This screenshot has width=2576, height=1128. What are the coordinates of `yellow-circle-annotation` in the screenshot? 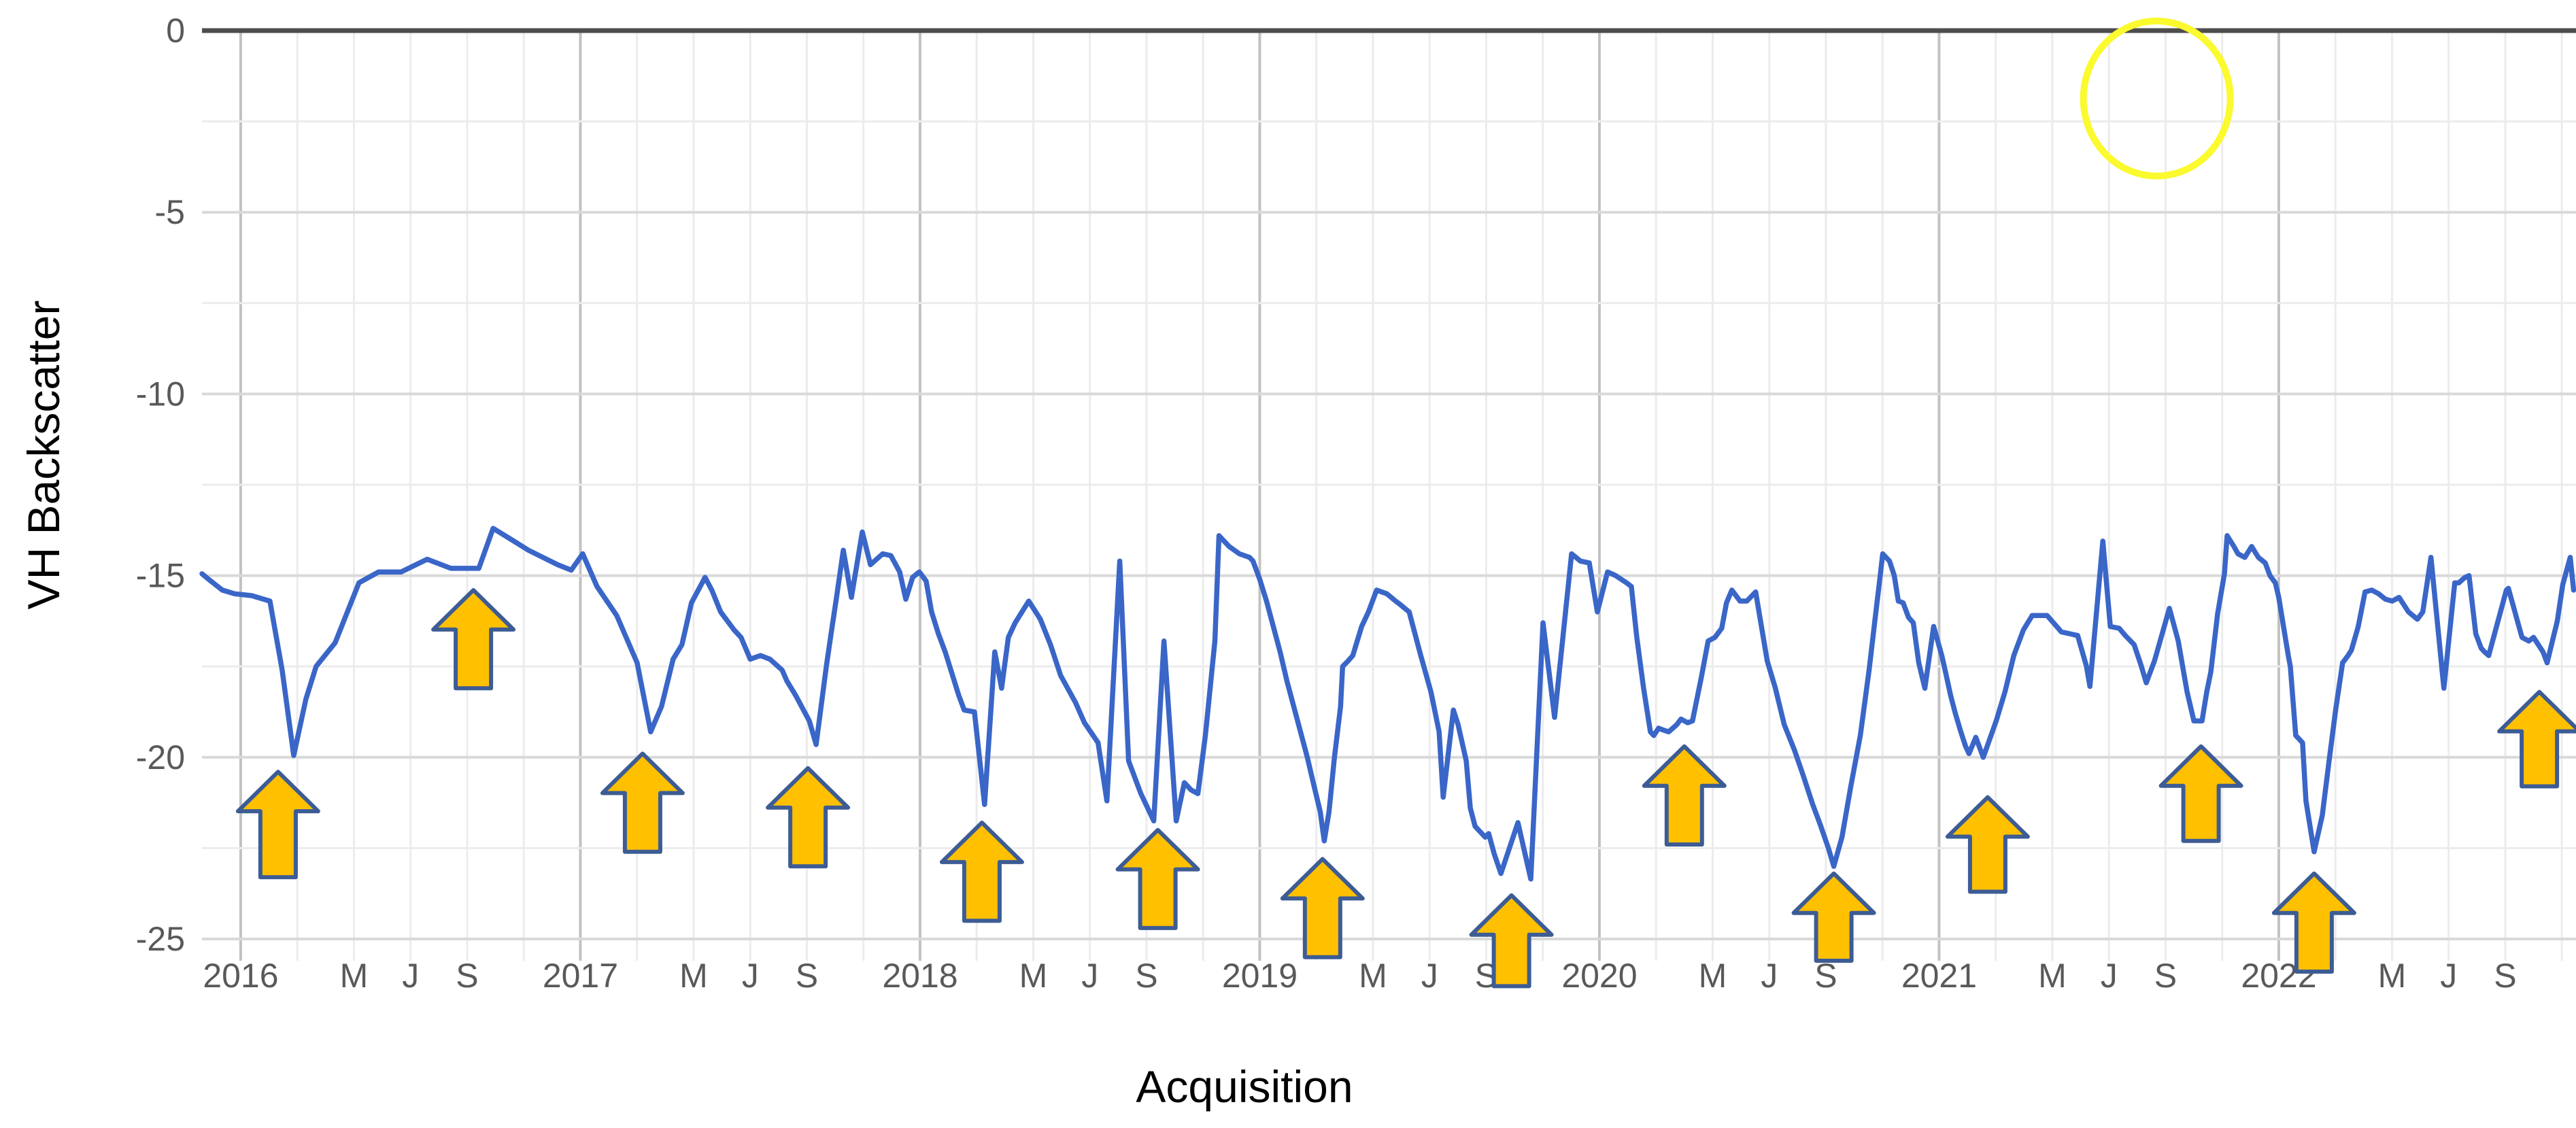 It's located at (2157, 98).